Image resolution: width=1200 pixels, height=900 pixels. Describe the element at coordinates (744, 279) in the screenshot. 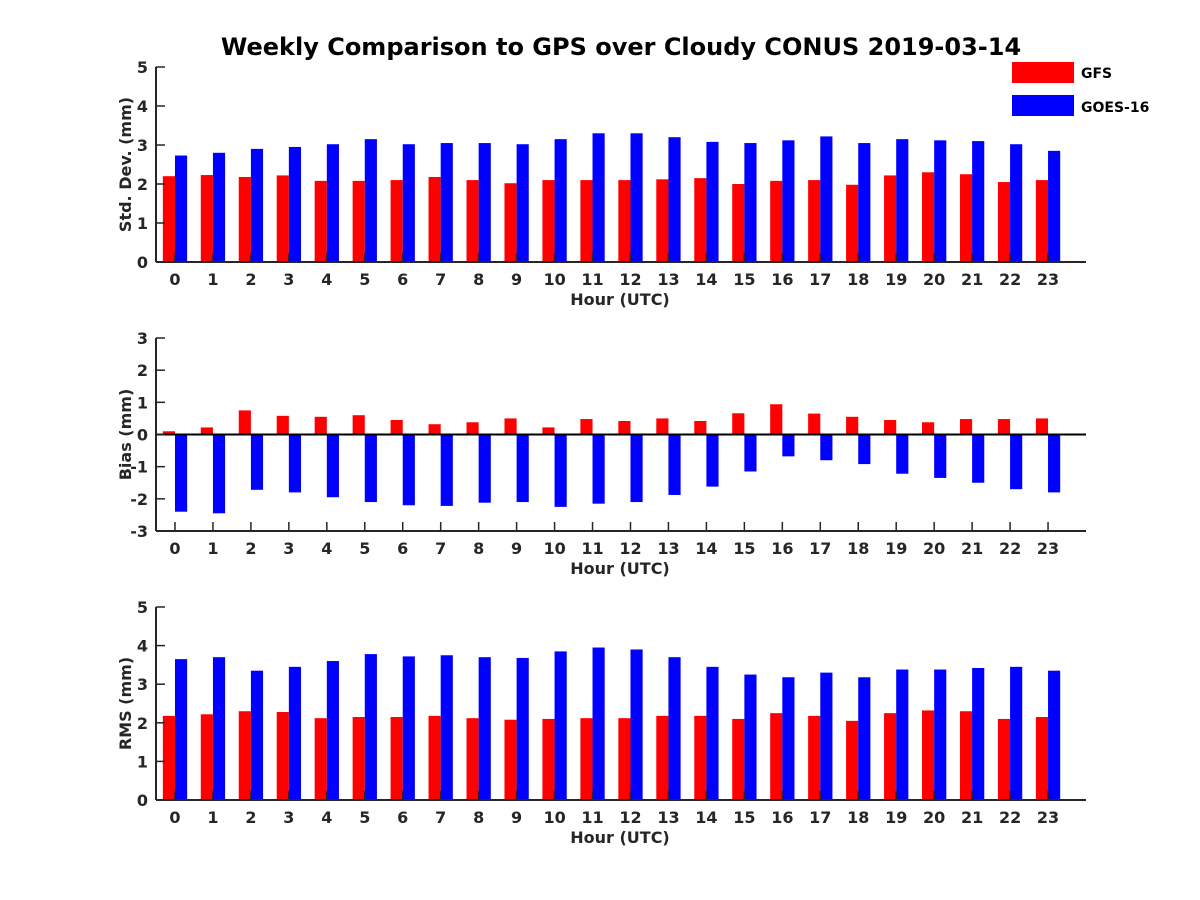

I see `std-dev-x-tick-label: 15` at that location.